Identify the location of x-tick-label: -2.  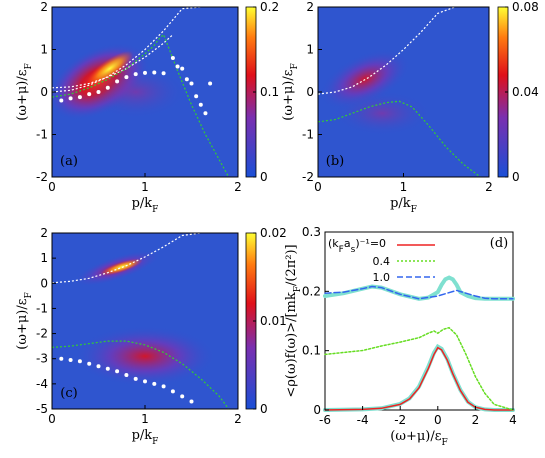
(400, 420).